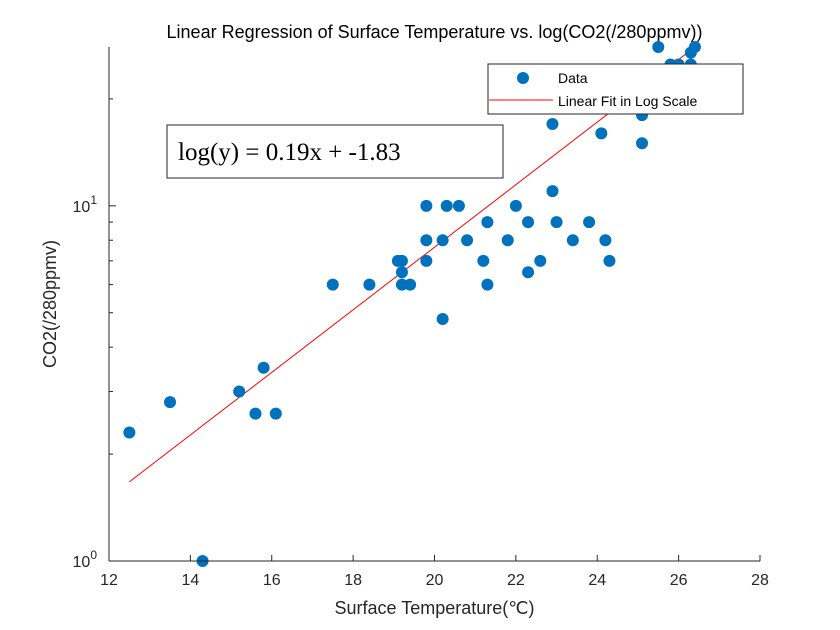 This screenshot has width=840, height=630. Describe the element at coordinates (516, 580) in the screenshot. I see `x-tick-label: 22` at that location.